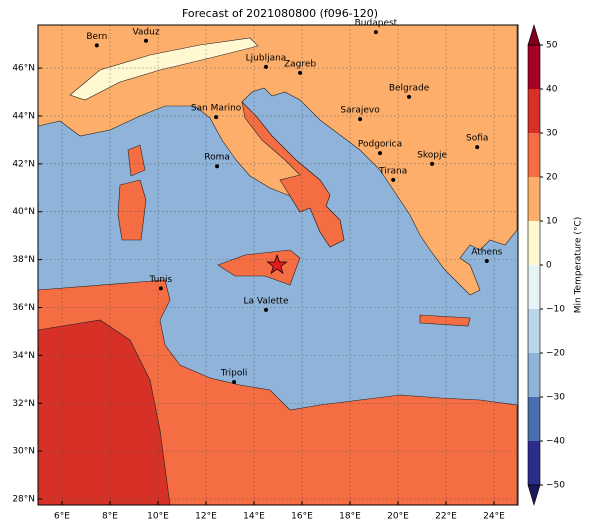  What do you see at coordinates (555, 354) in the screenshot?
I see `colorbar-tick-label: −20` at bounding box center [555, 354].